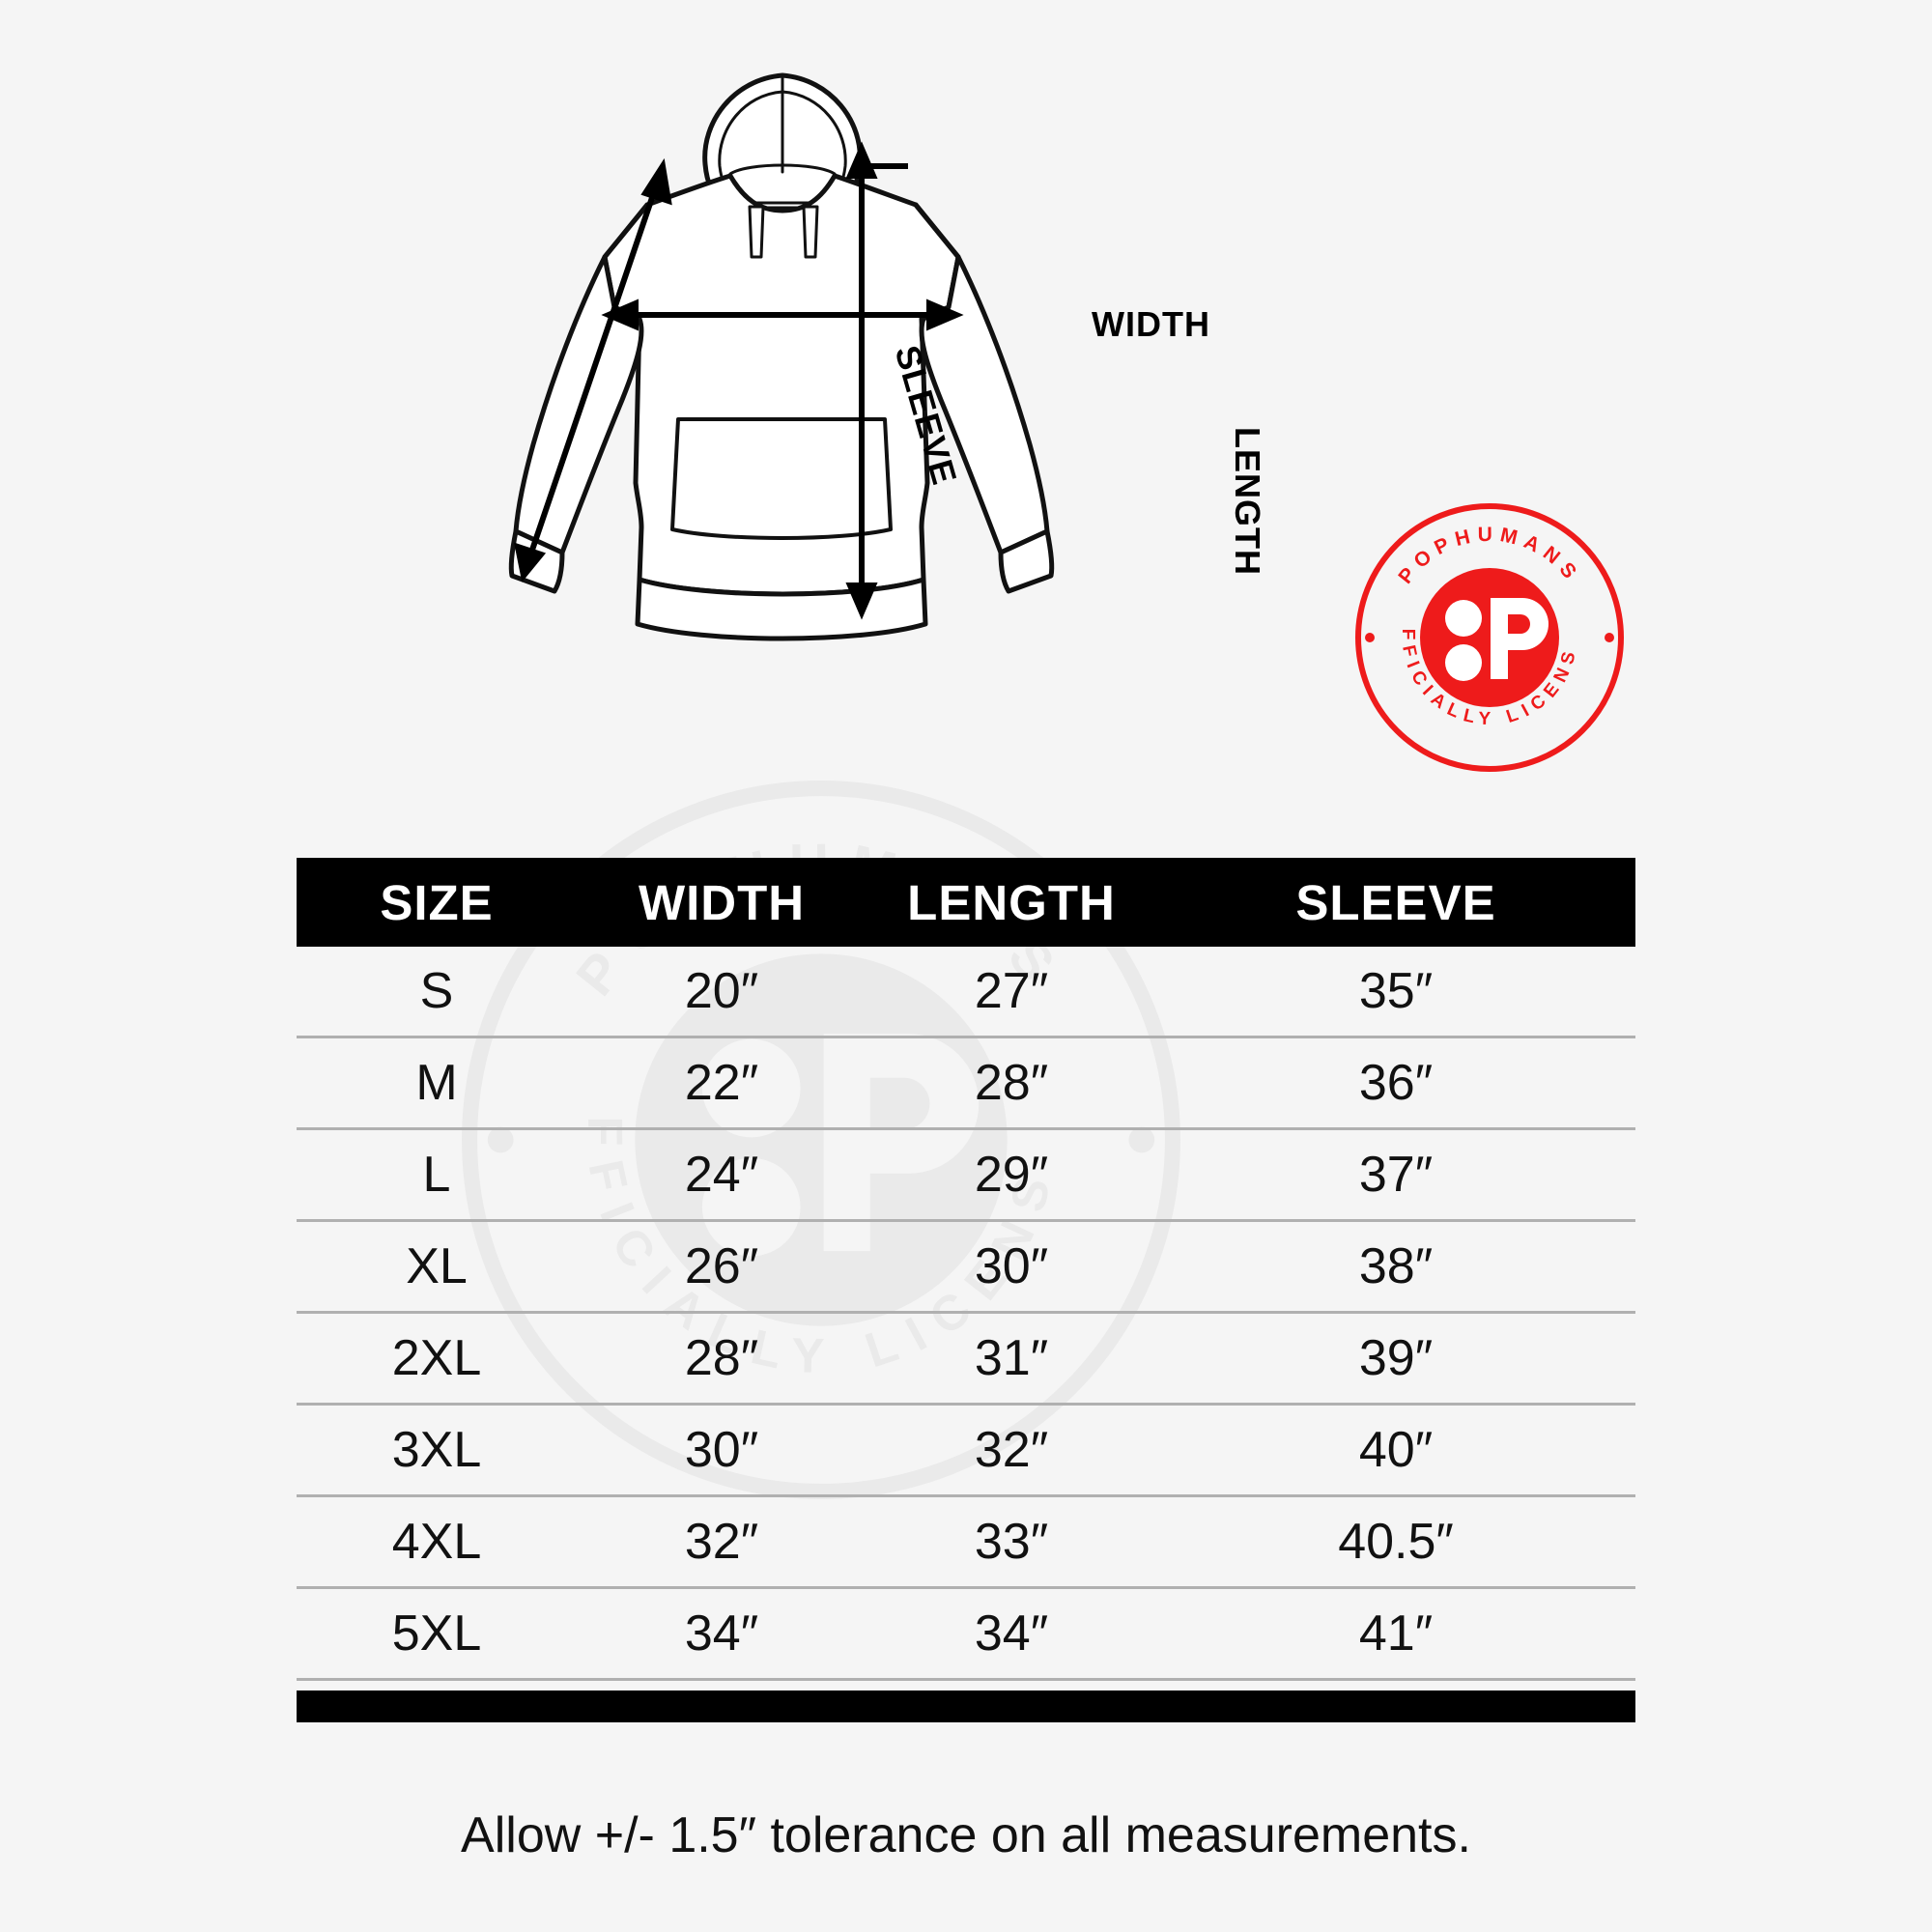 This screenshot has height=1932, width=1932. I want to click on table-row: 3XL 30″ 32″ 40″, so click(966, 1451).